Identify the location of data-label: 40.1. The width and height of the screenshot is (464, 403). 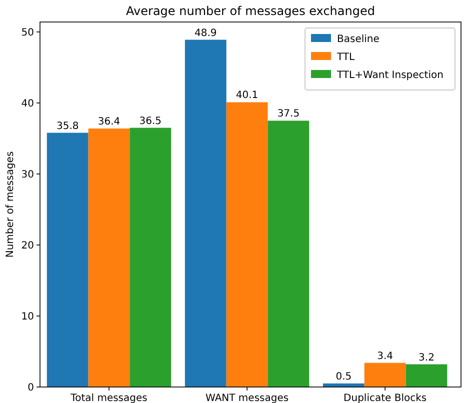
(247, 96).